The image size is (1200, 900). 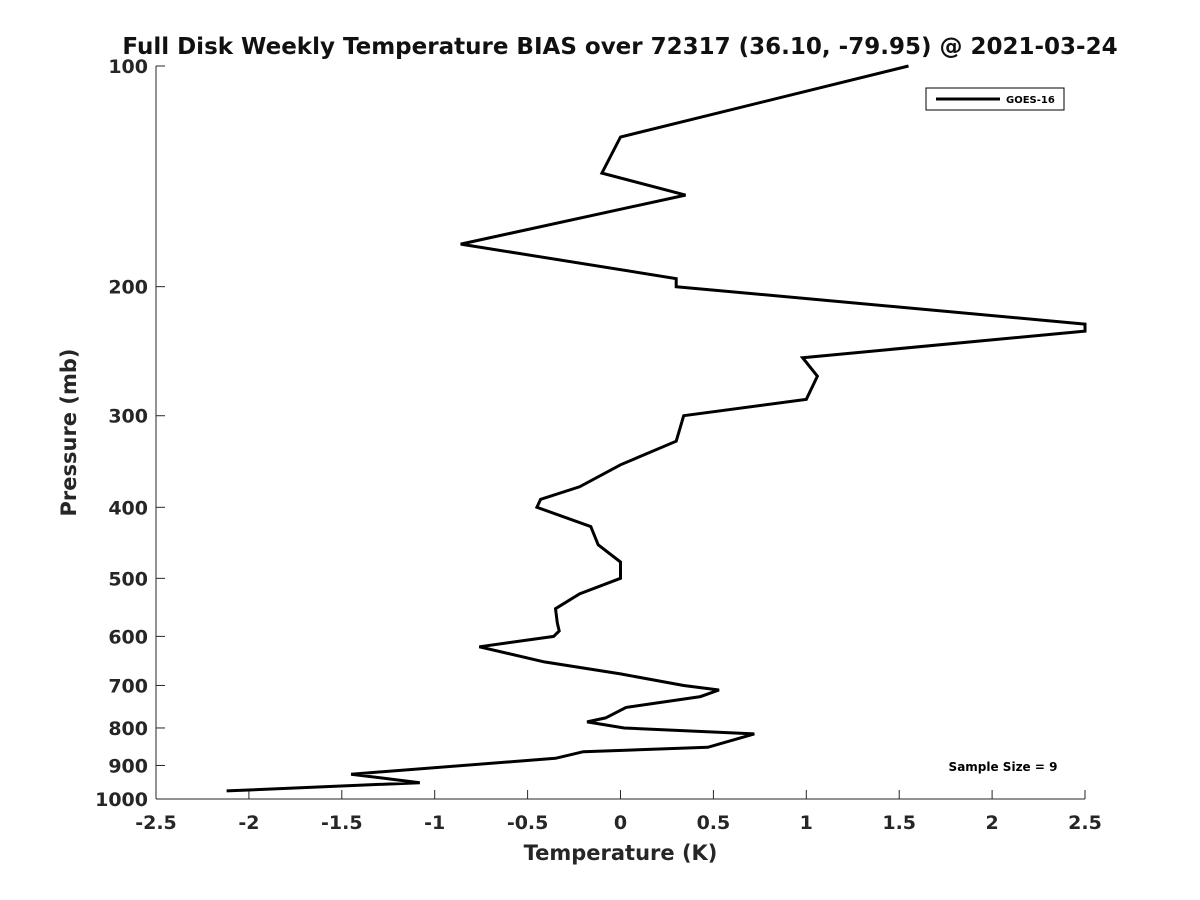 What do you see at coordinates (128, 67) in the screenshot?
I see `y-tick-label: 100` at bounding box center [128, 67].